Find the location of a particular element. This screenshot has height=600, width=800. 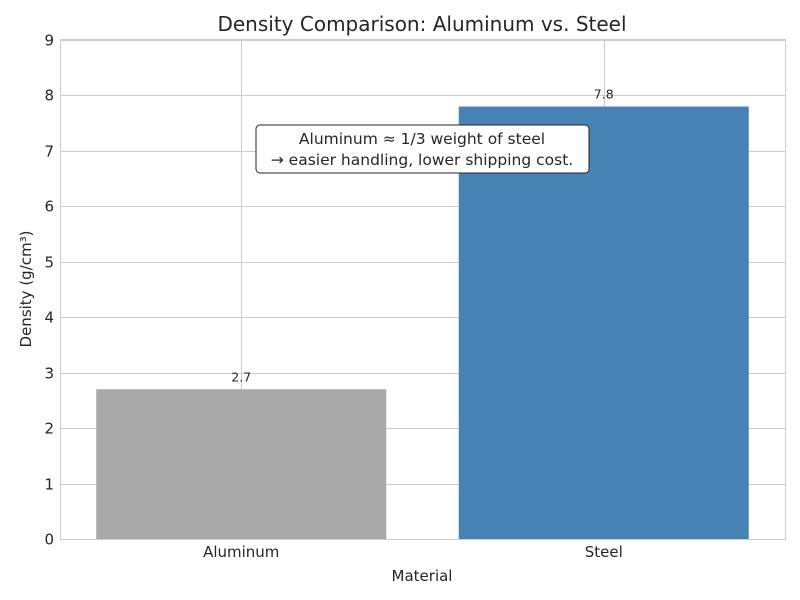

chart-title: Density Comparison: Aluminum vs. Steel is located at coordinates (421, 24).